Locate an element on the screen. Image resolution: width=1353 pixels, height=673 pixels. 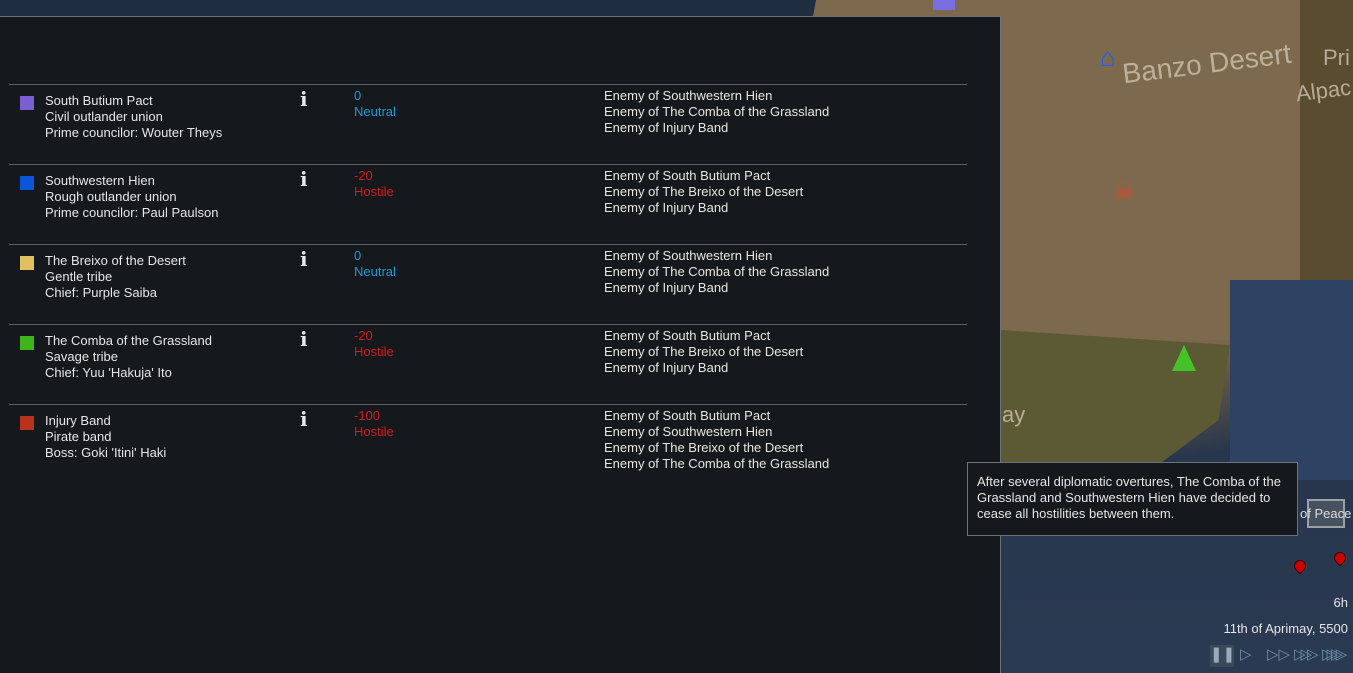
tribe-tent-icon is located at coordinates (1184, 358).